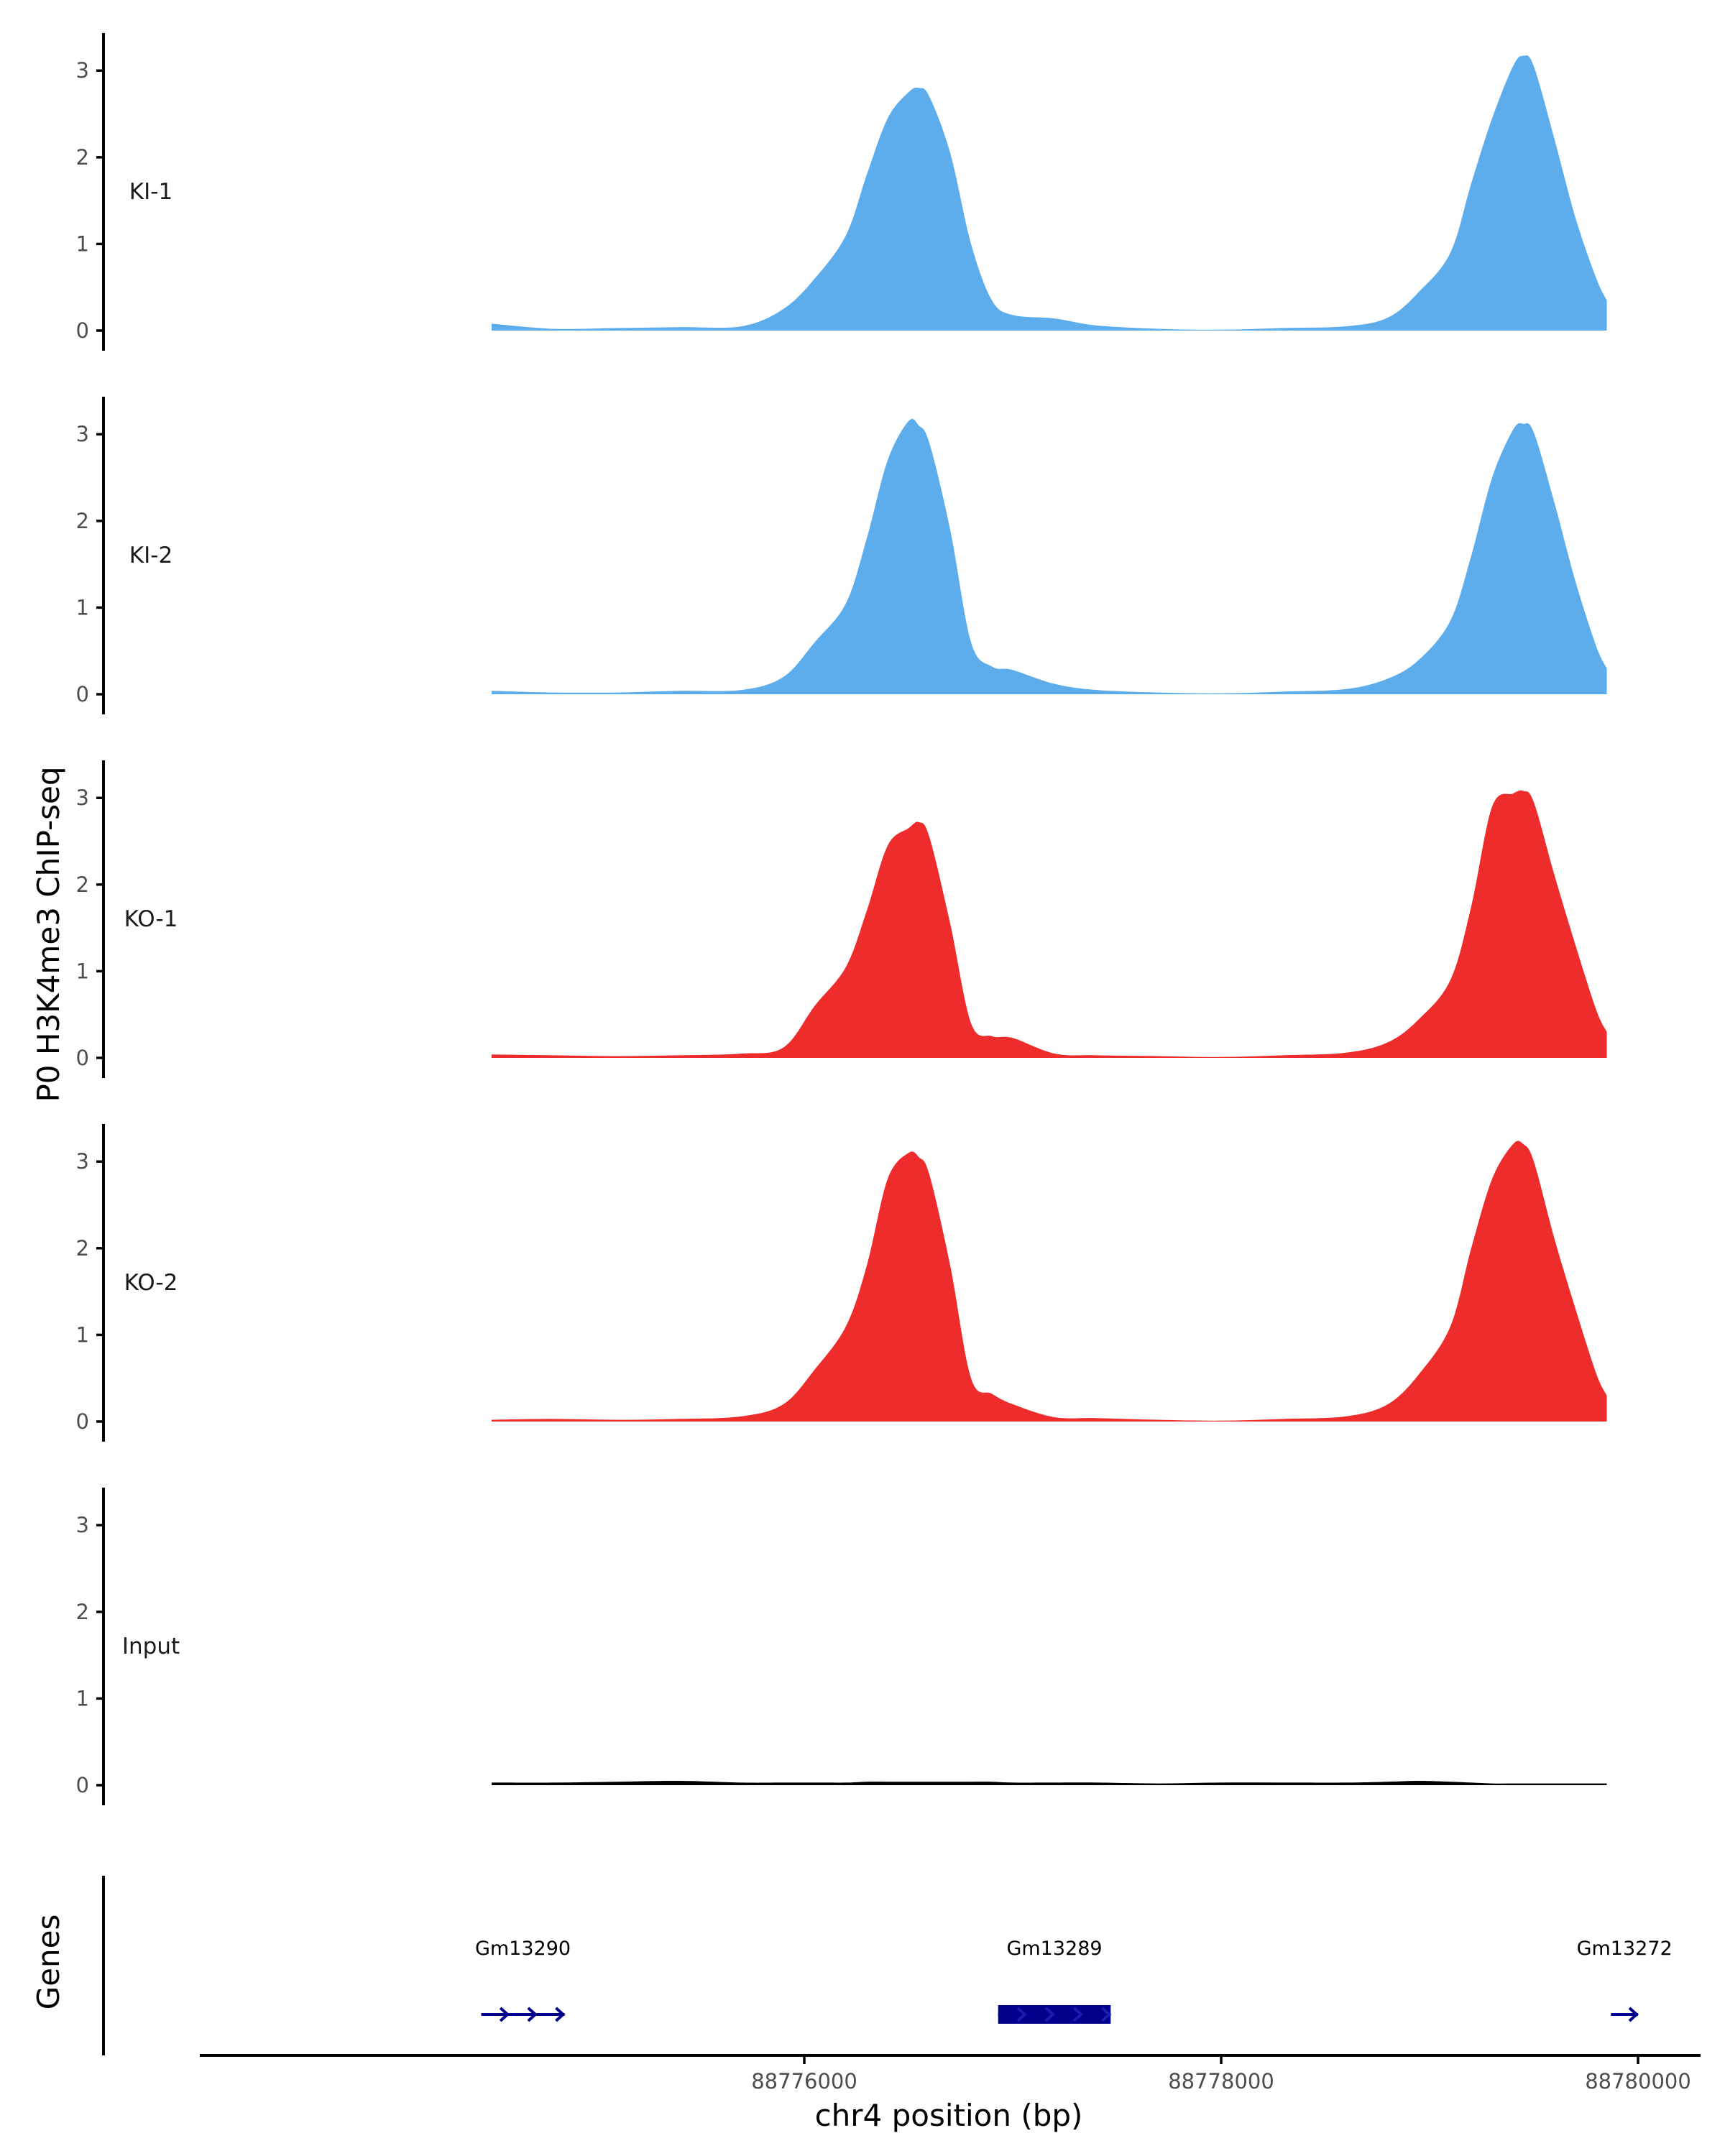 The width and height of the screenshot is (1725, 2156). I want to click on y-tick-label-ko-1-2: 2, so click(82, 884).